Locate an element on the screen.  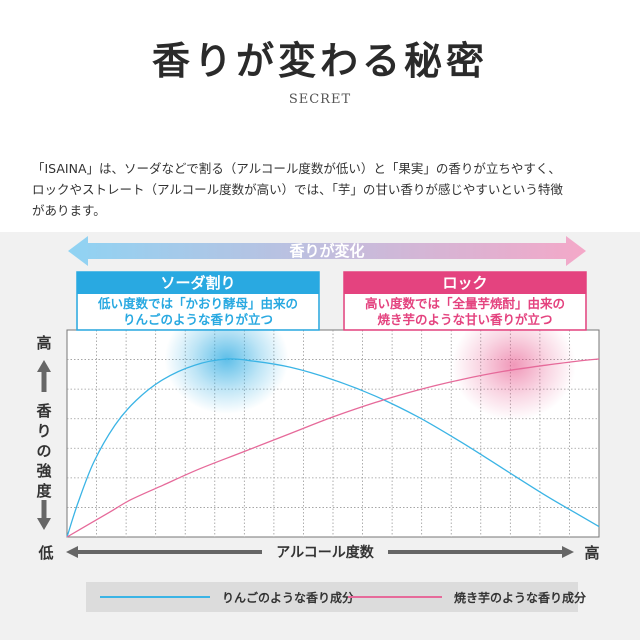
rock-callout-line-2: 焼き芋のような甘い香りが立つ is located at coordinates (464, 319).